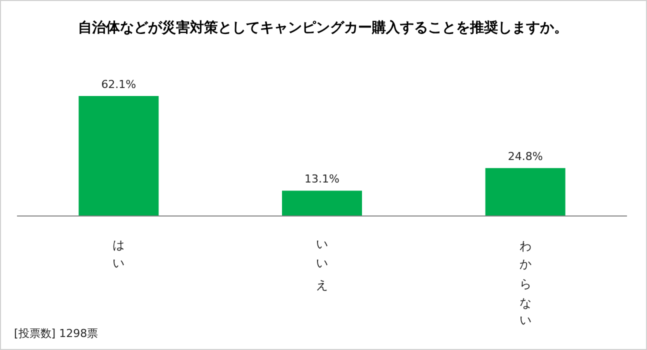 The image size is (647, 350). Describe the element at coordinates (119, 251) in the screenshot. I see `x-tick-label: はい` at that location.